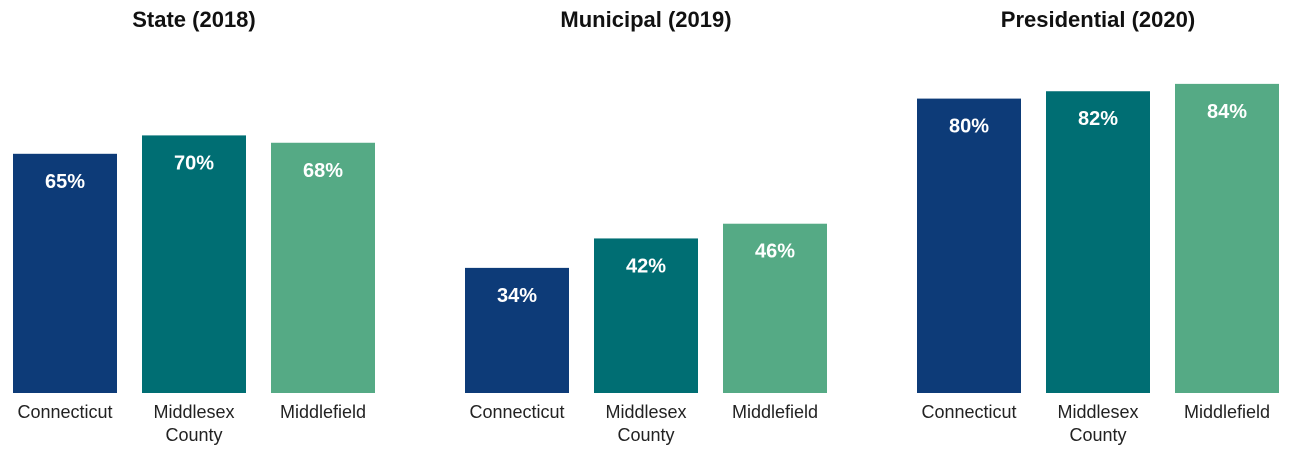  I want to click on panel-title: Presidential (2020), so click(1098, 19).